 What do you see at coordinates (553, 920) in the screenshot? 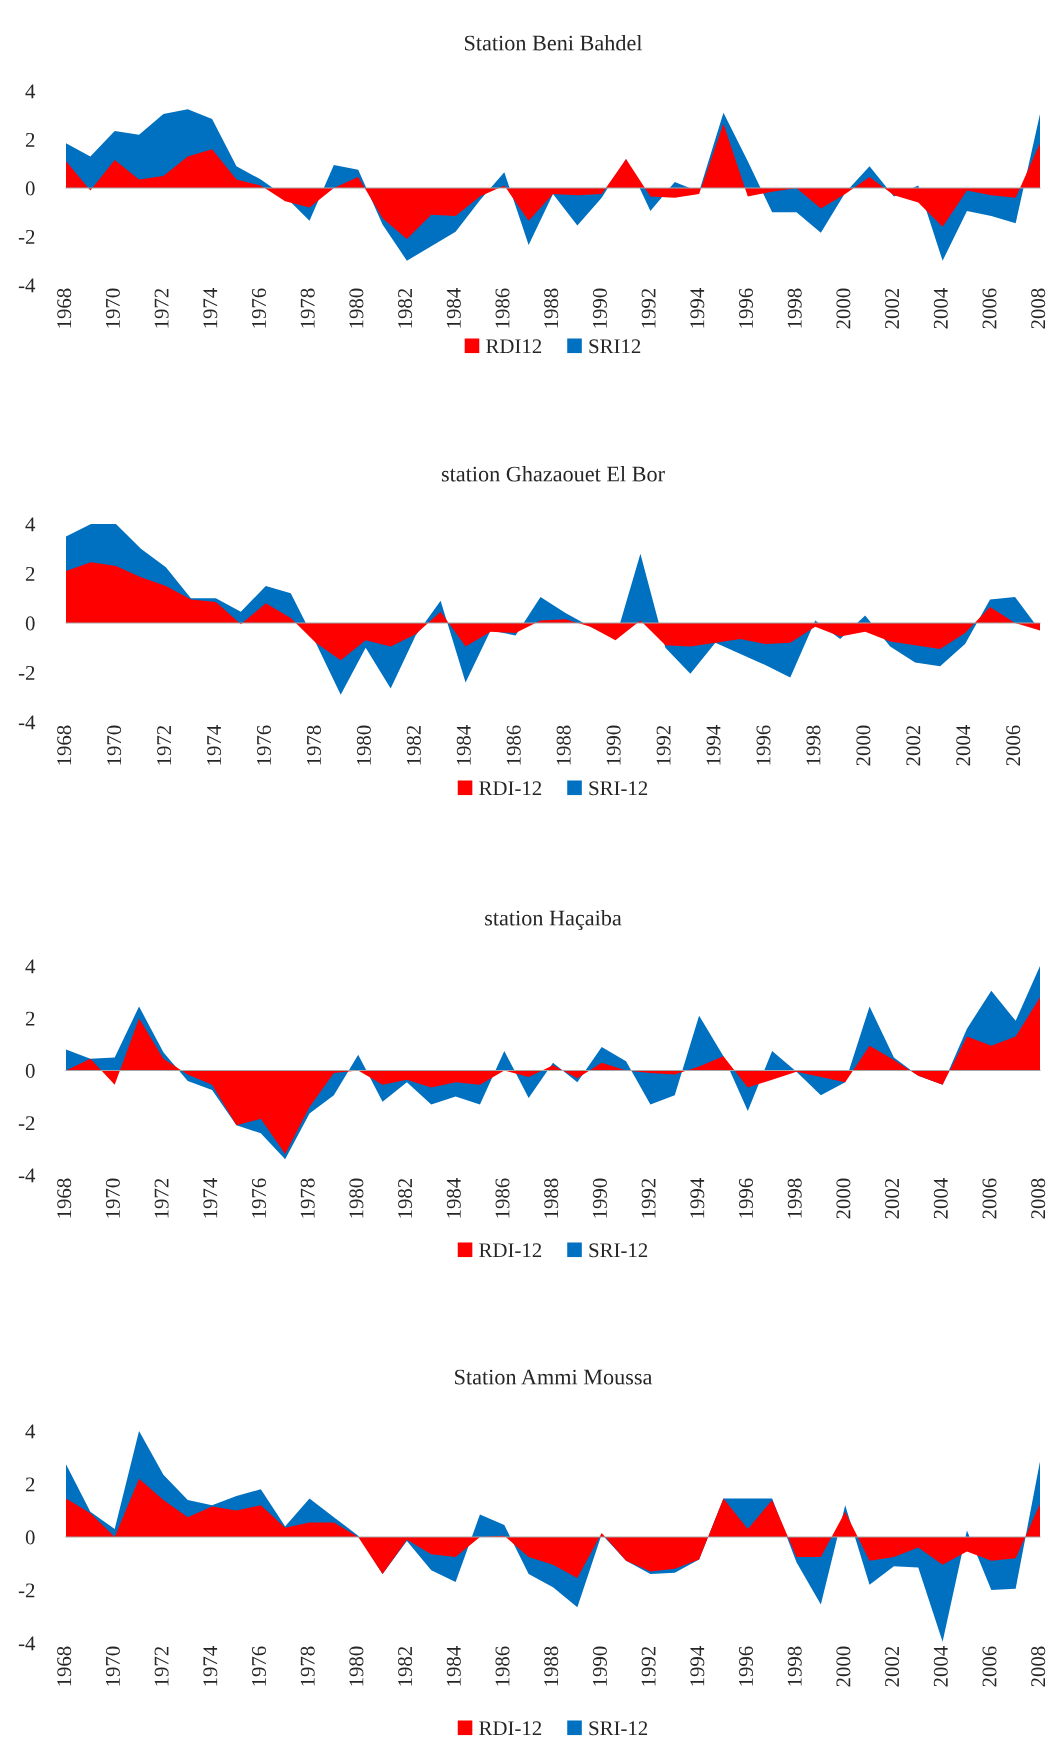
I see `chart-title: station Haçaiba` at bounding box center [553, 920].